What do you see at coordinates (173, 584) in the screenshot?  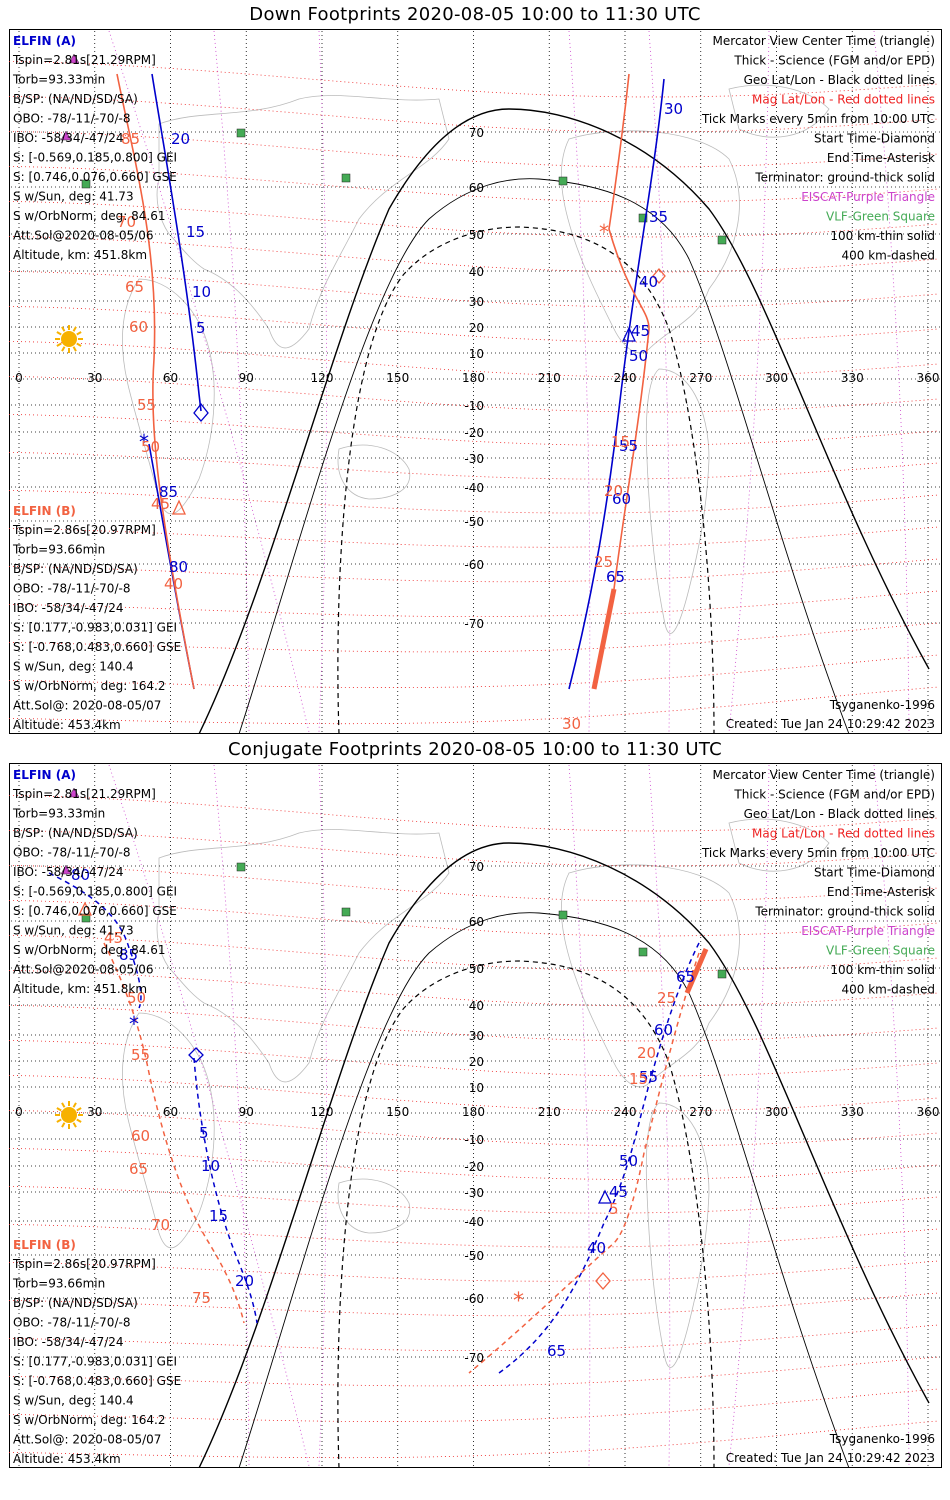 I see `elfin-b-track-label: 40` at bounding box center [173, 584].